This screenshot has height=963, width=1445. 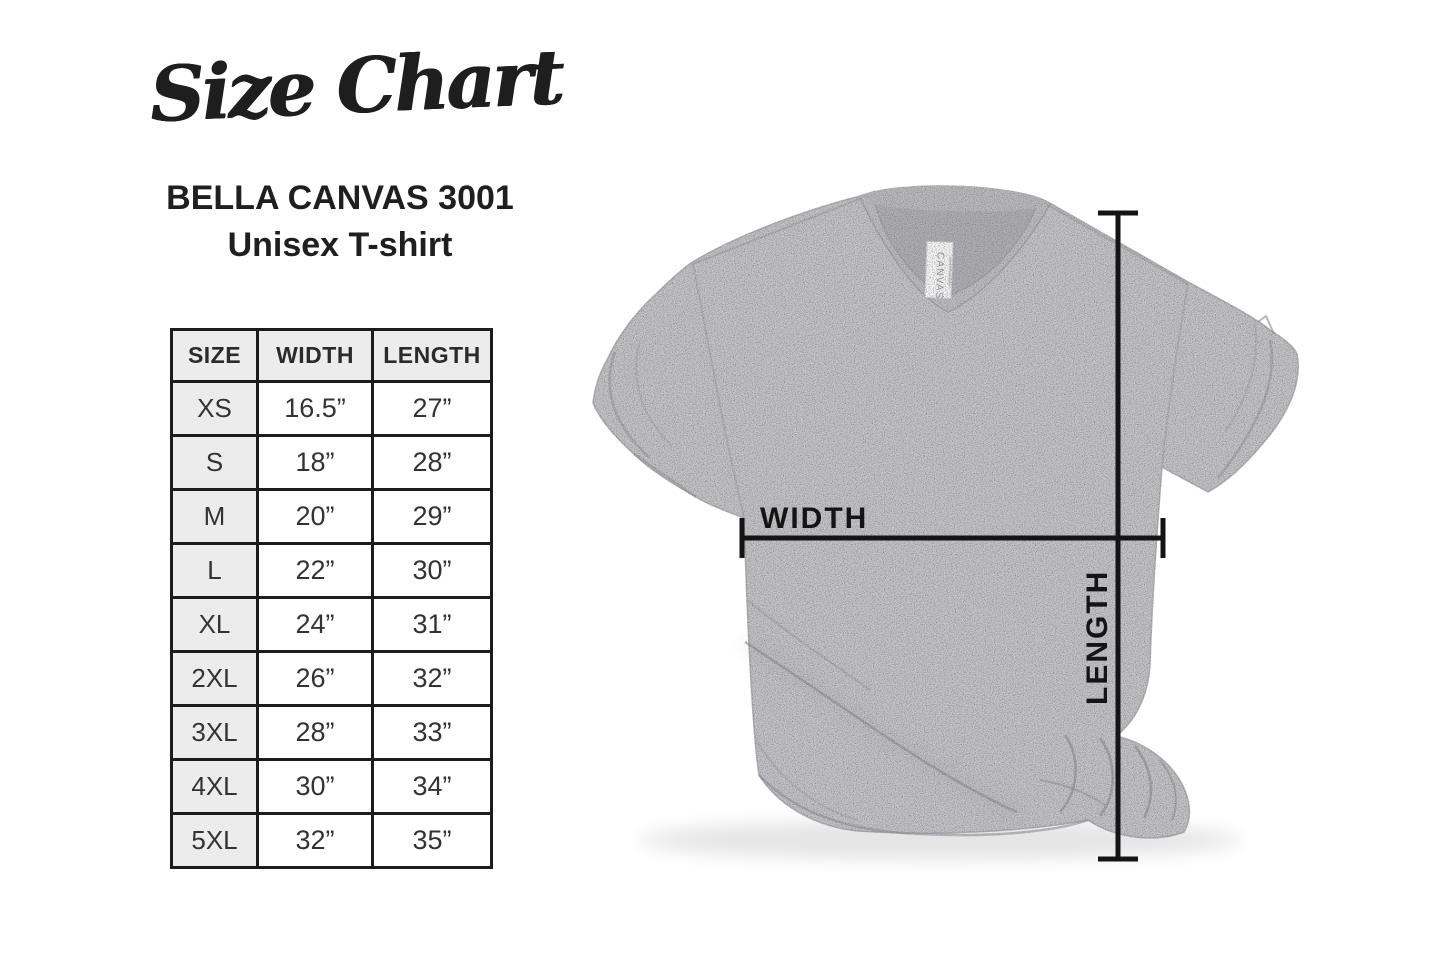 What do you see at coordinates (432, 570) in the screenshot?
I see `length-cell: 30”` at bounding box center [432, 570].